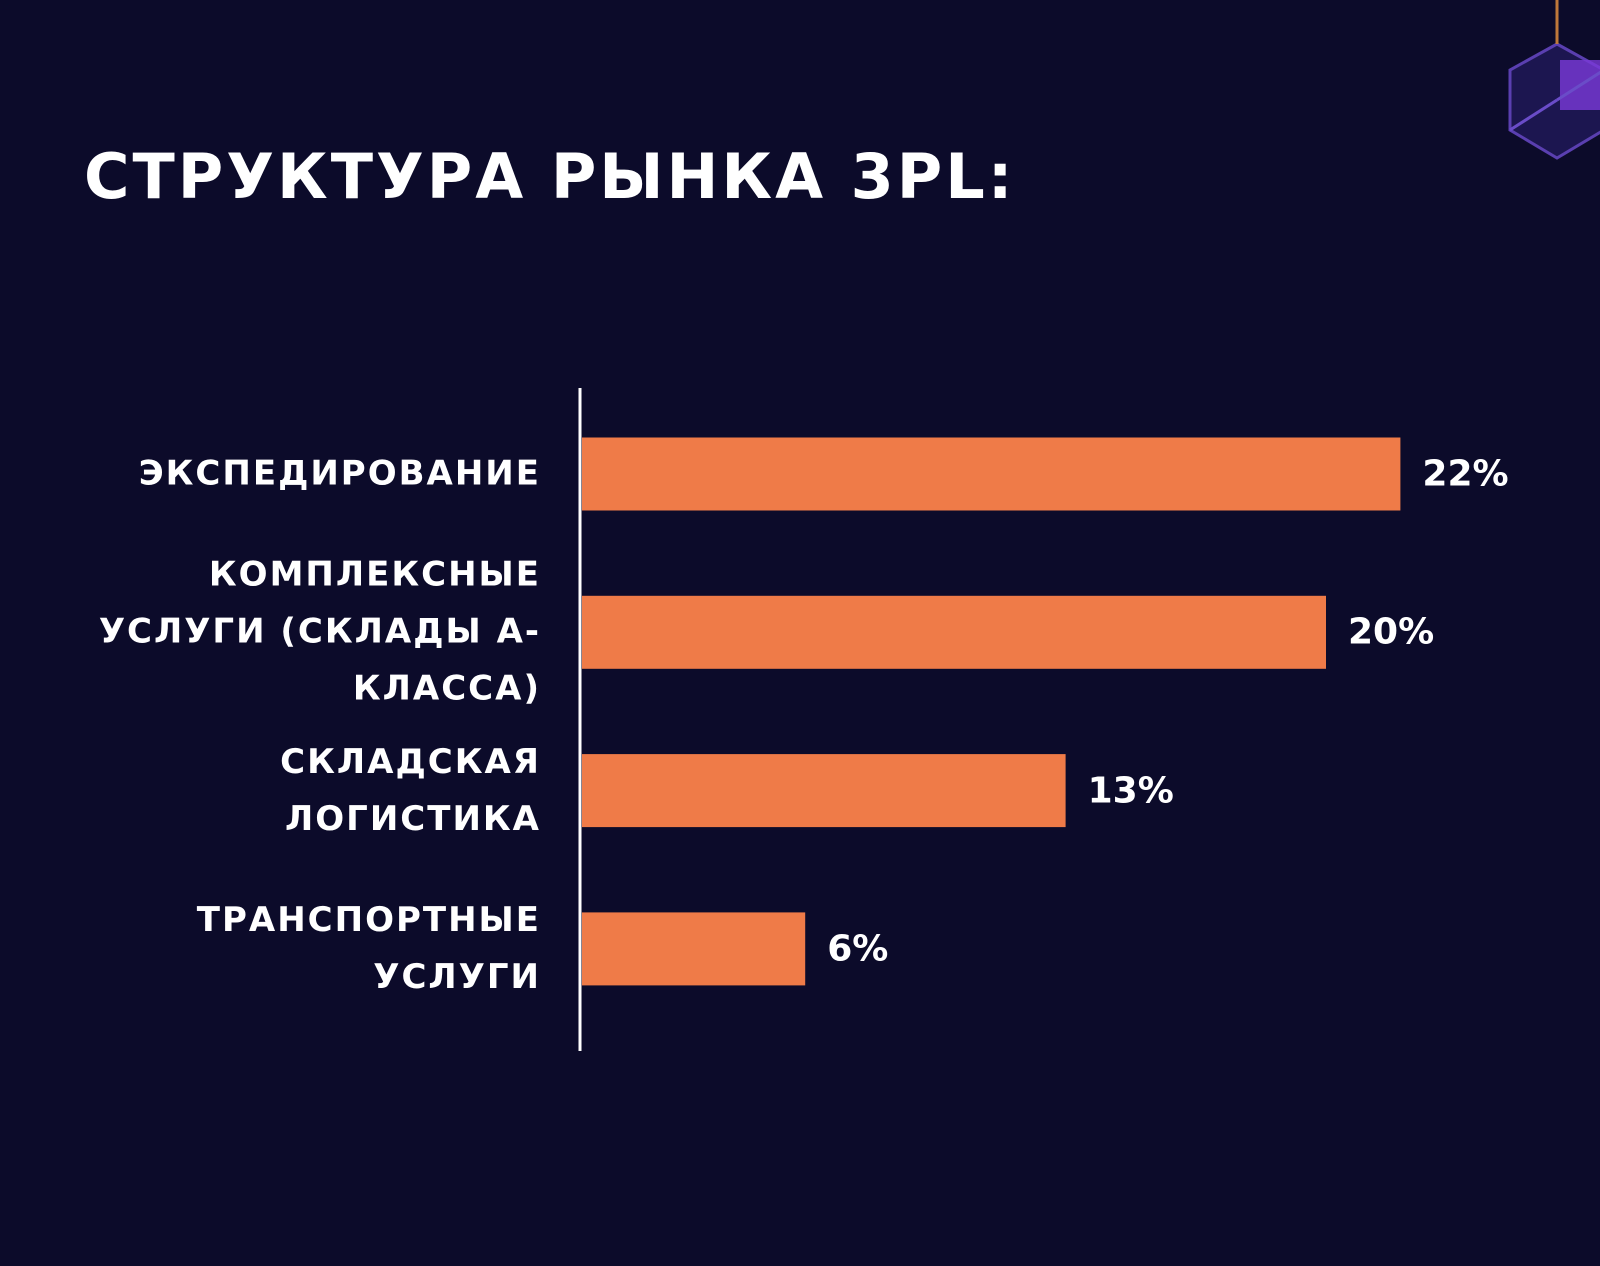  Describe the element at coordinates (339, 473) in the screenshot. I see `category-label: ЭКСПЕДИРОВАНИЕ` at that location.